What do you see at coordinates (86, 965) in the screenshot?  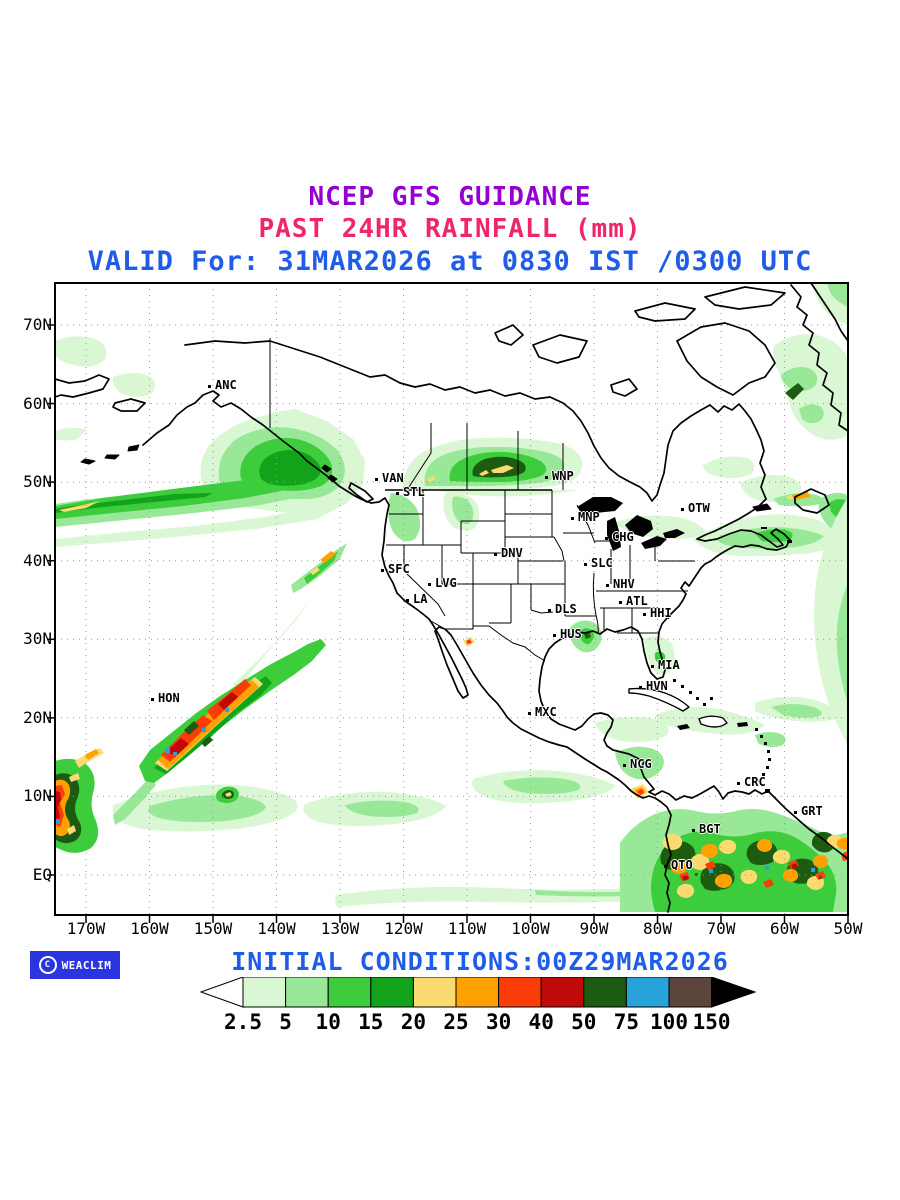 I see `credit-label: WEACLIM` at bounding box center [86, 965].